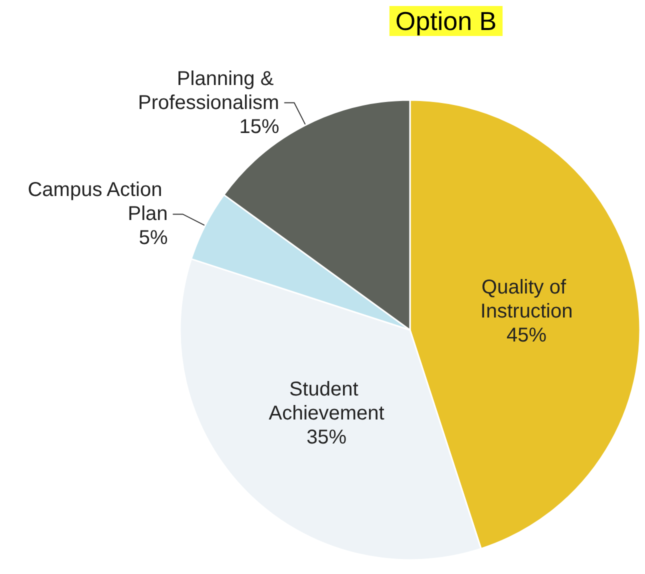 Image resolution: width=645 pixels, height=574 pixels. What do you see at coordinates (259, 127) in the screenshot?
I see `data-label: 15%` at bounding box center [259, 127].